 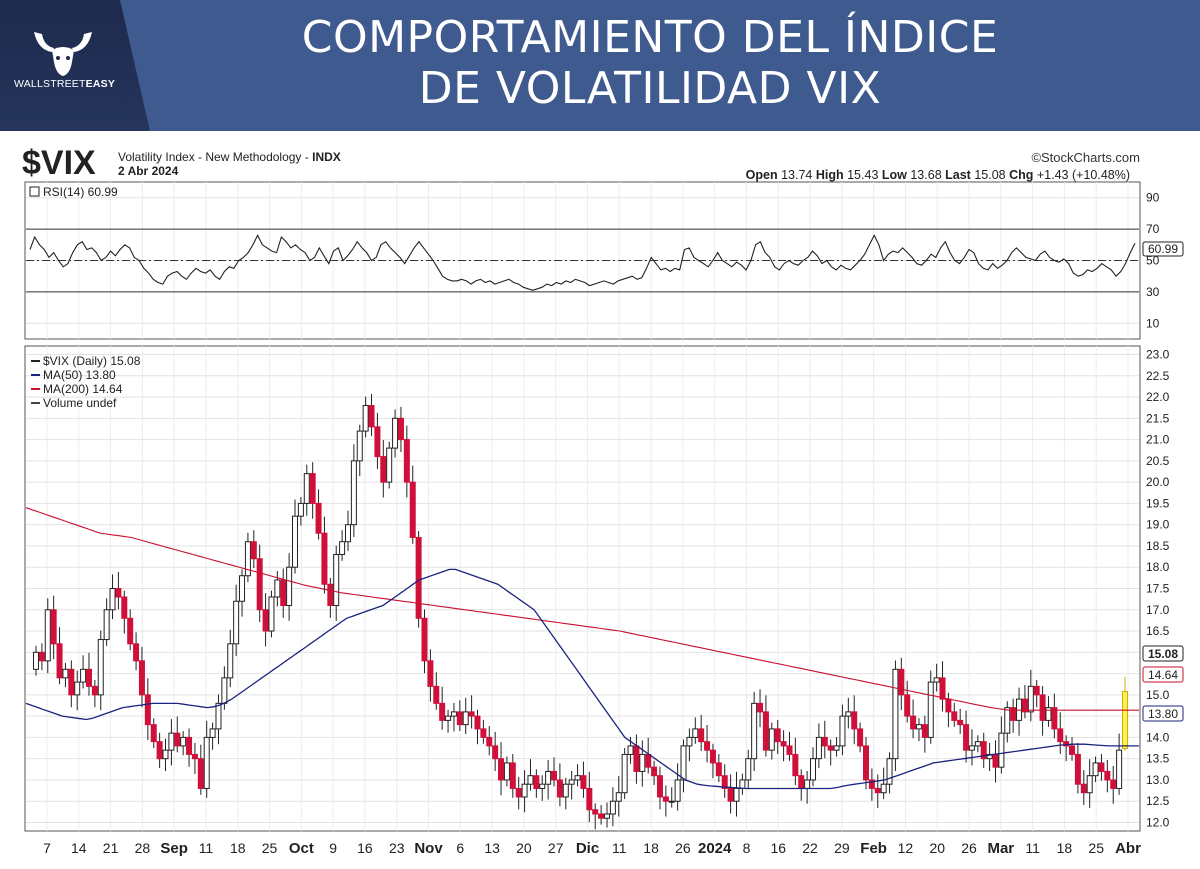 What do you see at coordinates (778, 848) in the screenshot?
I see `x-tick-label: 16` at bounding box center [778, 848].